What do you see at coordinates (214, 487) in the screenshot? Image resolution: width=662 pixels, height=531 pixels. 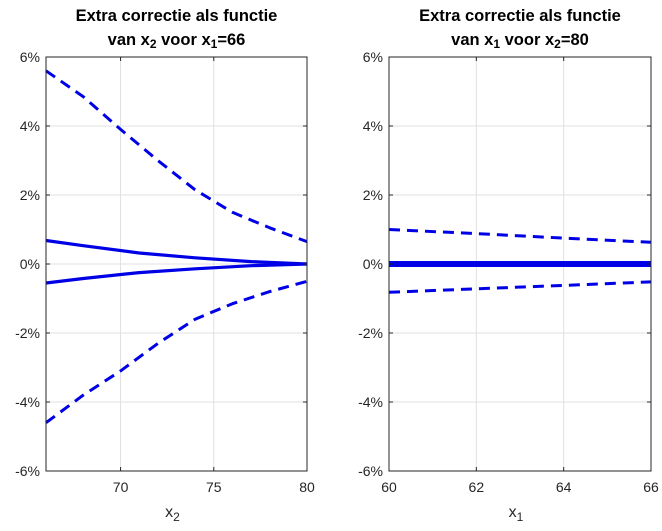 I see `x-tick-label: 75` at bounding box center [214, 487].